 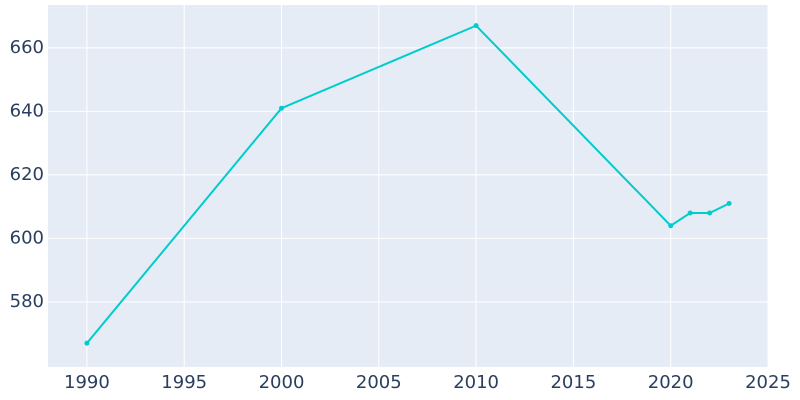 I want to click on y-tick-label: 640, so click(x=27, y=110).